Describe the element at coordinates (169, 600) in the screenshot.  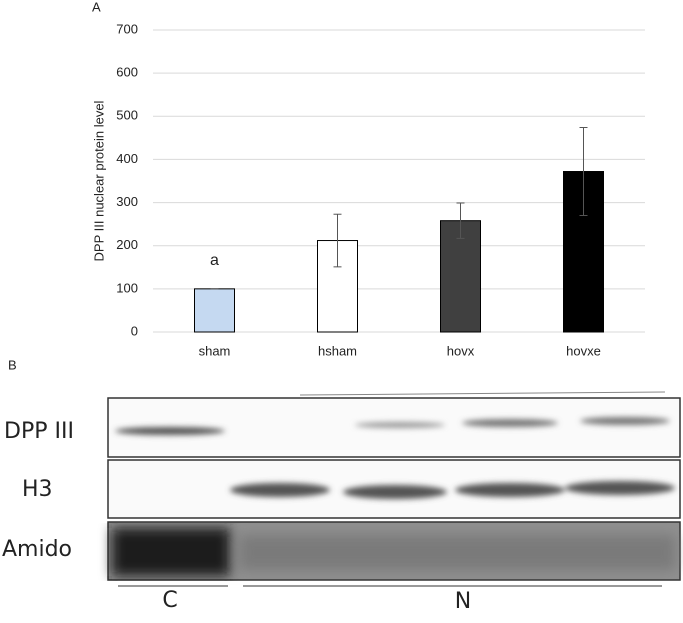
I see `group-label: C` at that location.